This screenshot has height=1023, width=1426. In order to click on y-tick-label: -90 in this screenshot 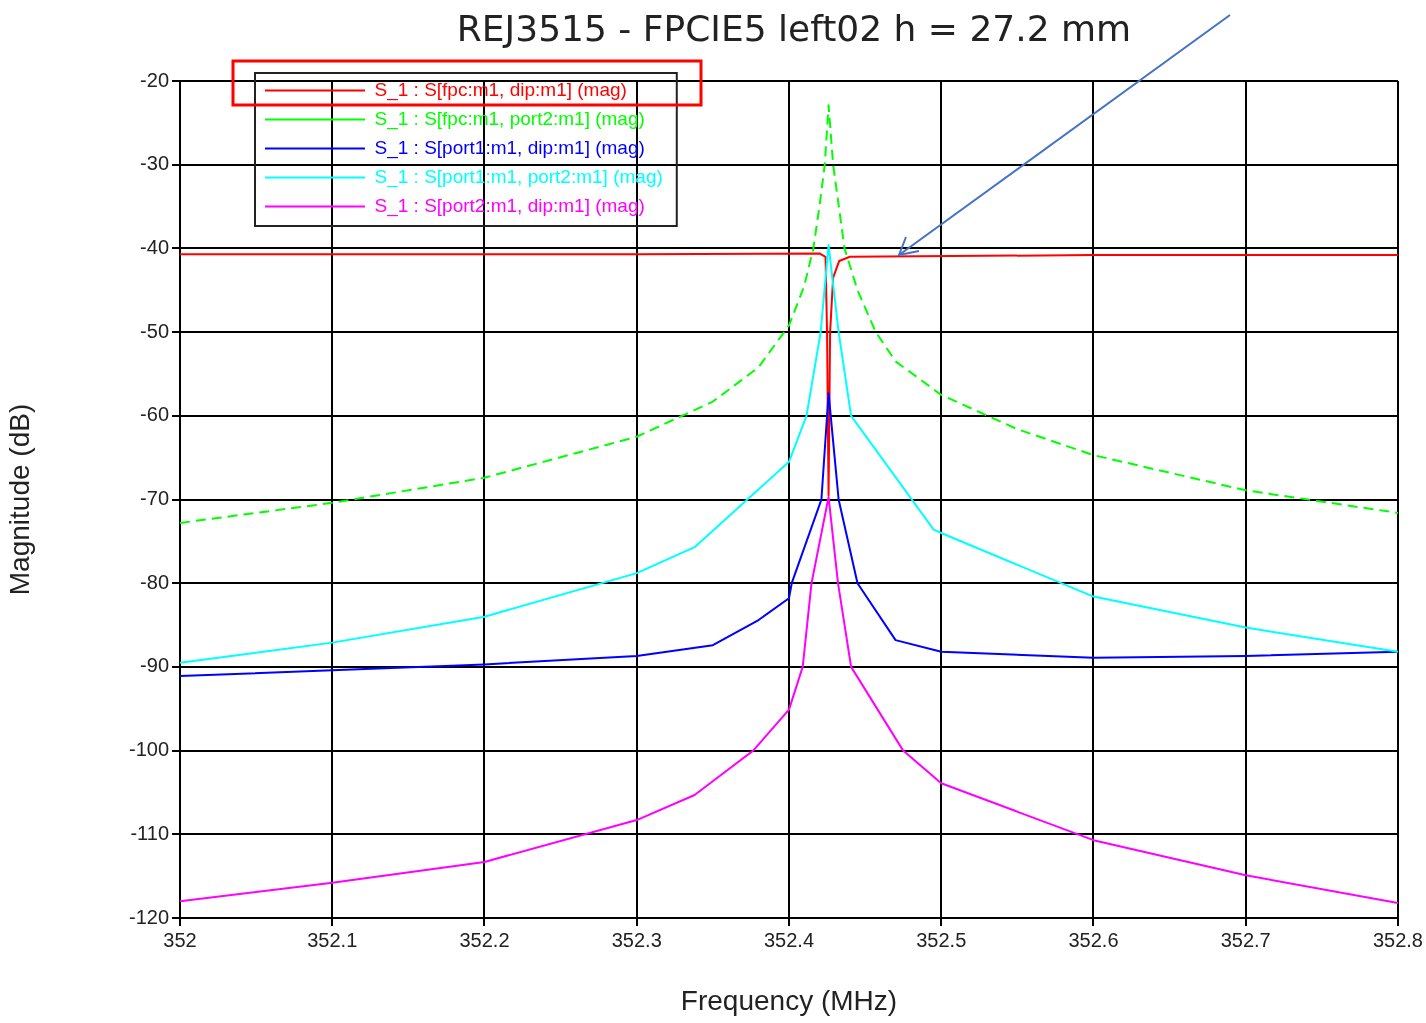, I will do `click(154, 665)`.